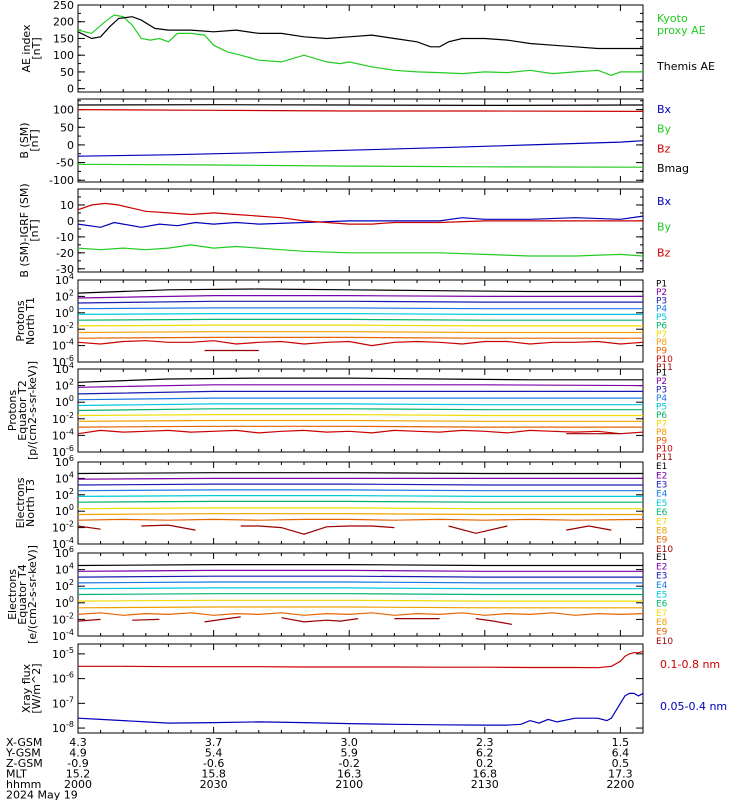 The height and width of the screenshot is (800, 750). Describe the element at coordinates (360, 332) in the screenshot. I see `series-line-p8` at that location.